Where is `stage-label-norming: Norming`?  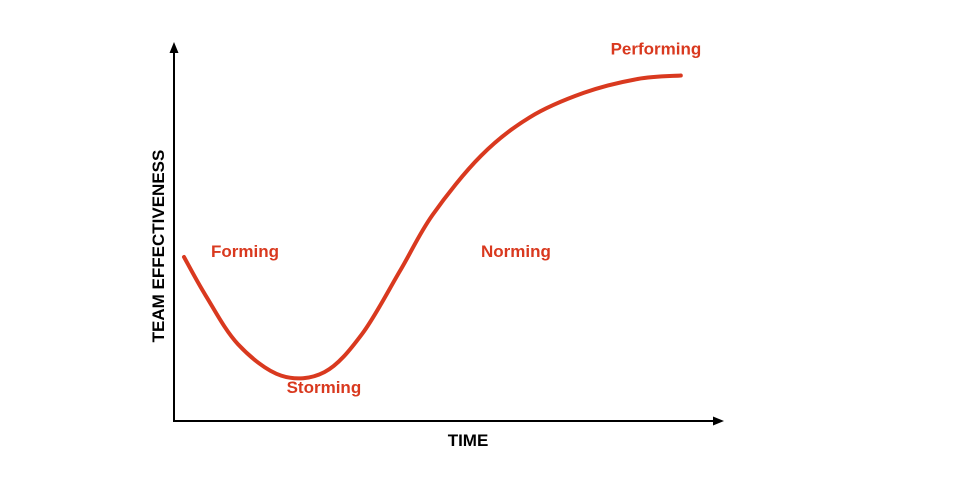 stage-label-norming: Norming is located at coordinates (516, 251).